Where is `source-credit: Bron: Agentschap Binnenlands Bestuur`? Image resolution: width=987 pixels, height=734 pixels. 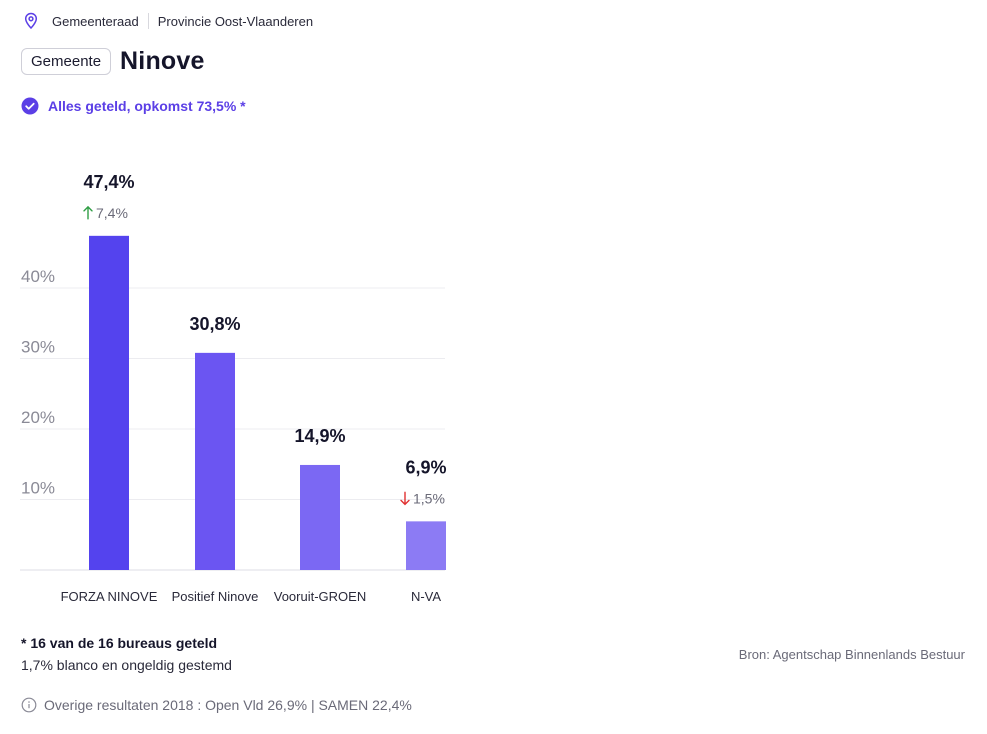 source-credit: Bron: Agentschap Binnenlands Bestuur is located at coordinates (851, 654).